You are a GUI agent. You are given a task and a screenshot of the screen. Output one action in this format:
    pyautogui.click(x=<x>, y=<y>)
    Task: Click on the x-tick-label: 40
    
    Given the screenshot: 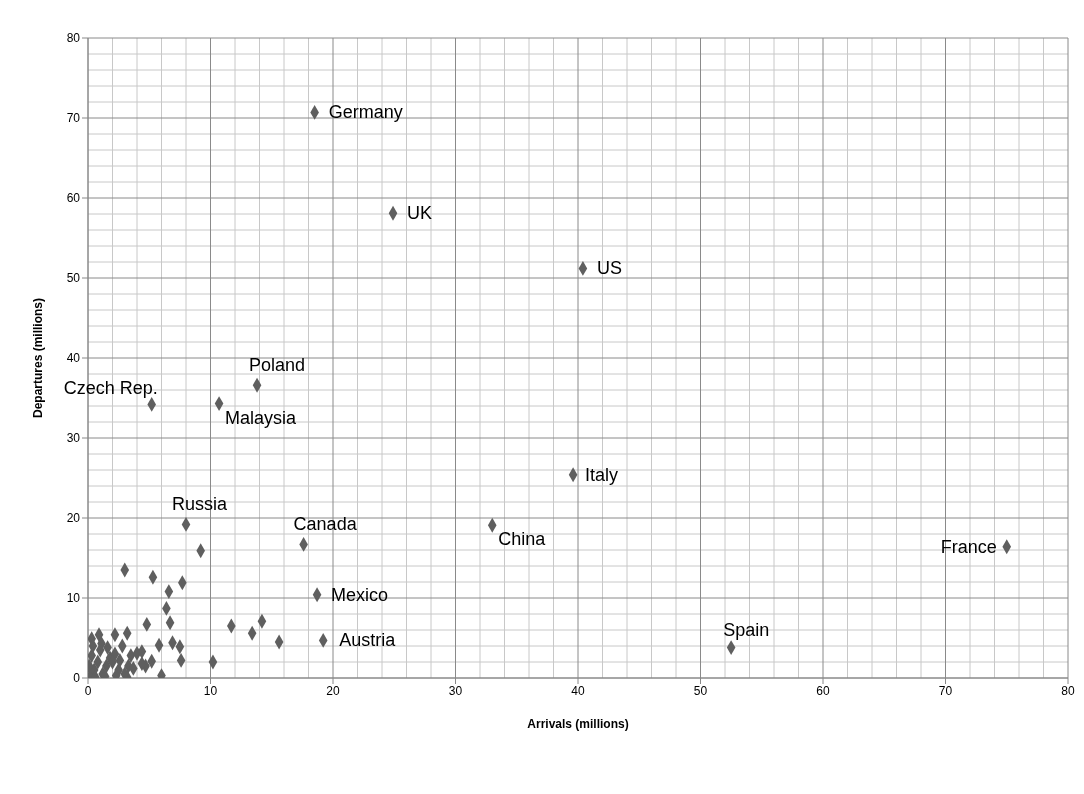 What is the action you would take?
    pyautogui.click(x=578, y=690)
    